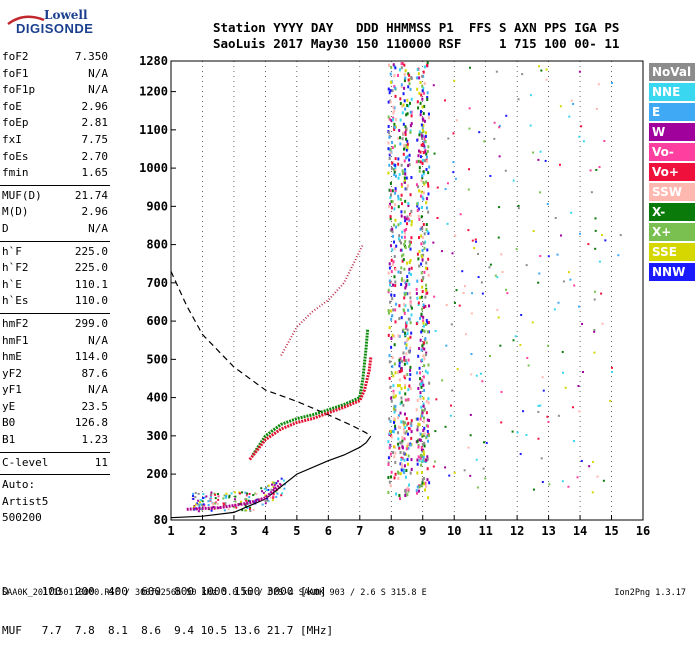 The width and height of the screenshot is (700, 650). What do you see at coordinates (153, 168) in the screenshot?
I see `y-tick-label: 1000` at bounding box center [153, 168].